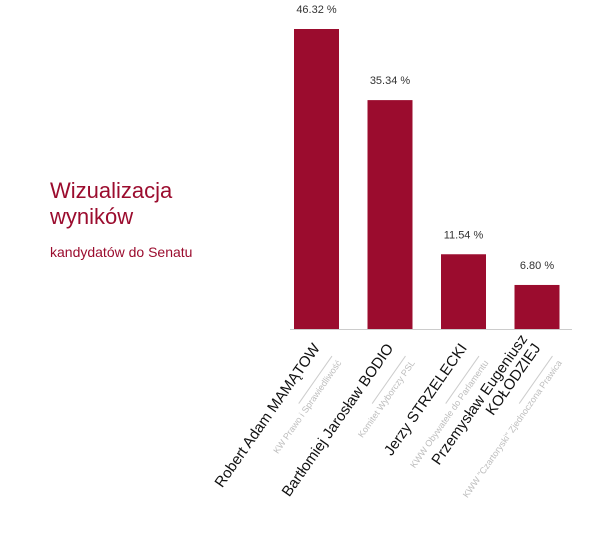 This screenshot has height=535, width=607. What do you see at coordinates (390, 81) in the screenshot?
I see `value-label-2: 35.34 %` at bounding box center [390, 81].